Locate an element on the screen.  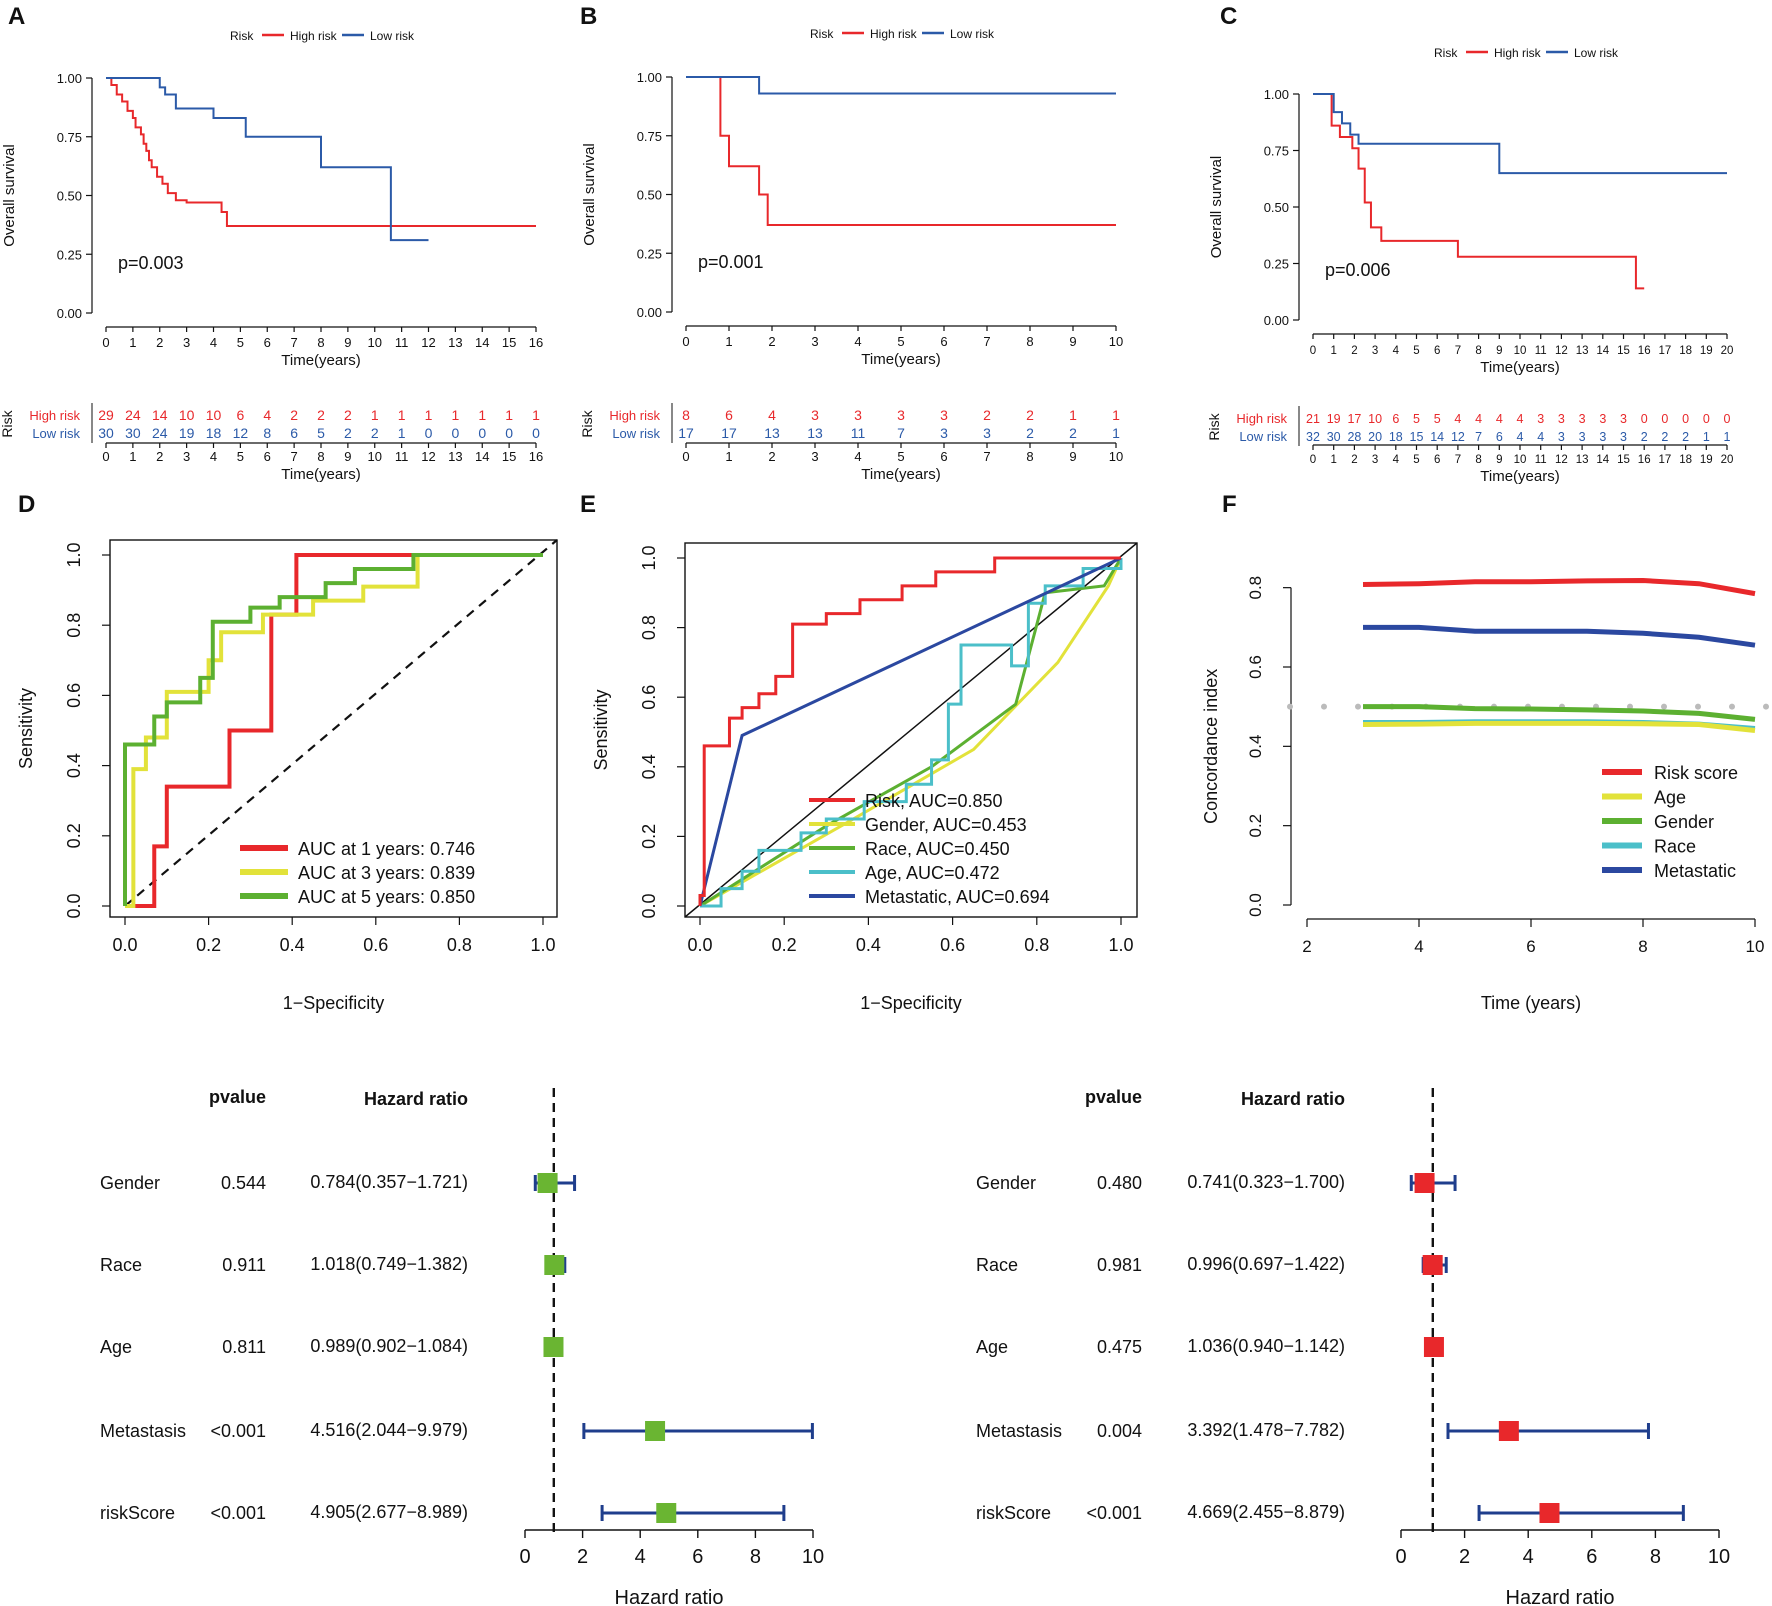
legend-label: Race, AUC=0.450 is located at coordinates (937, 849).